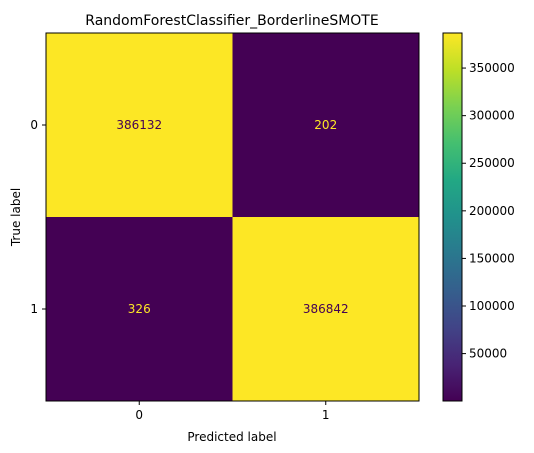  Describe the element at coordinates (34, 125) in the screenshot. I see `y-tick-label-0: 0` at that location.